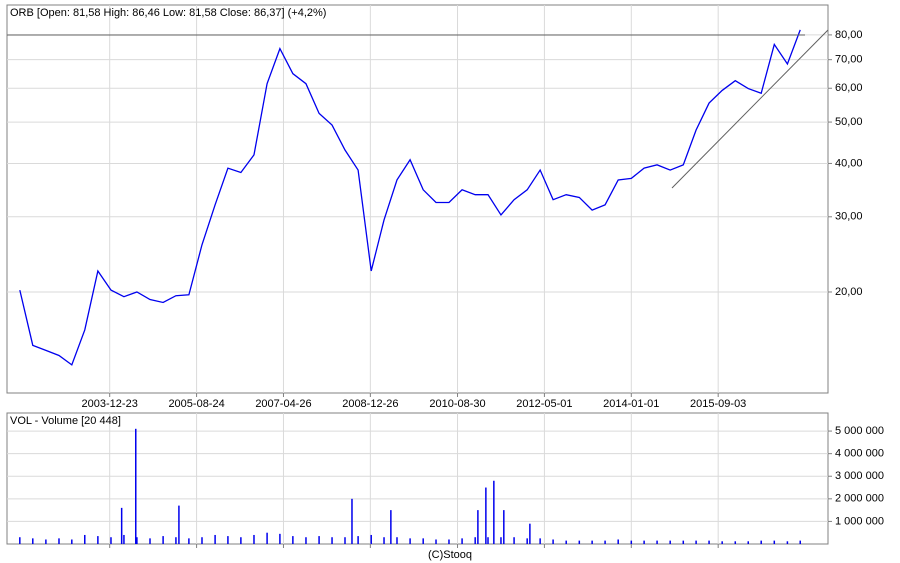  What do you see at coordinates (849, 60) in the screenshot?
I see `y-tick-label: 70,00` at bounding box center [849, 60].